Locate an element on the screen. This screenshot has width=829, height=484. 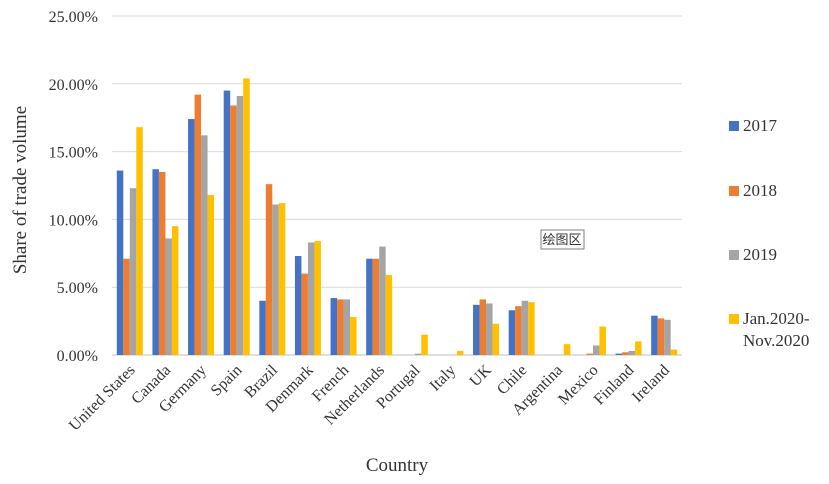
y-tick-label: 25.00% is located at coordinates (73, 17).